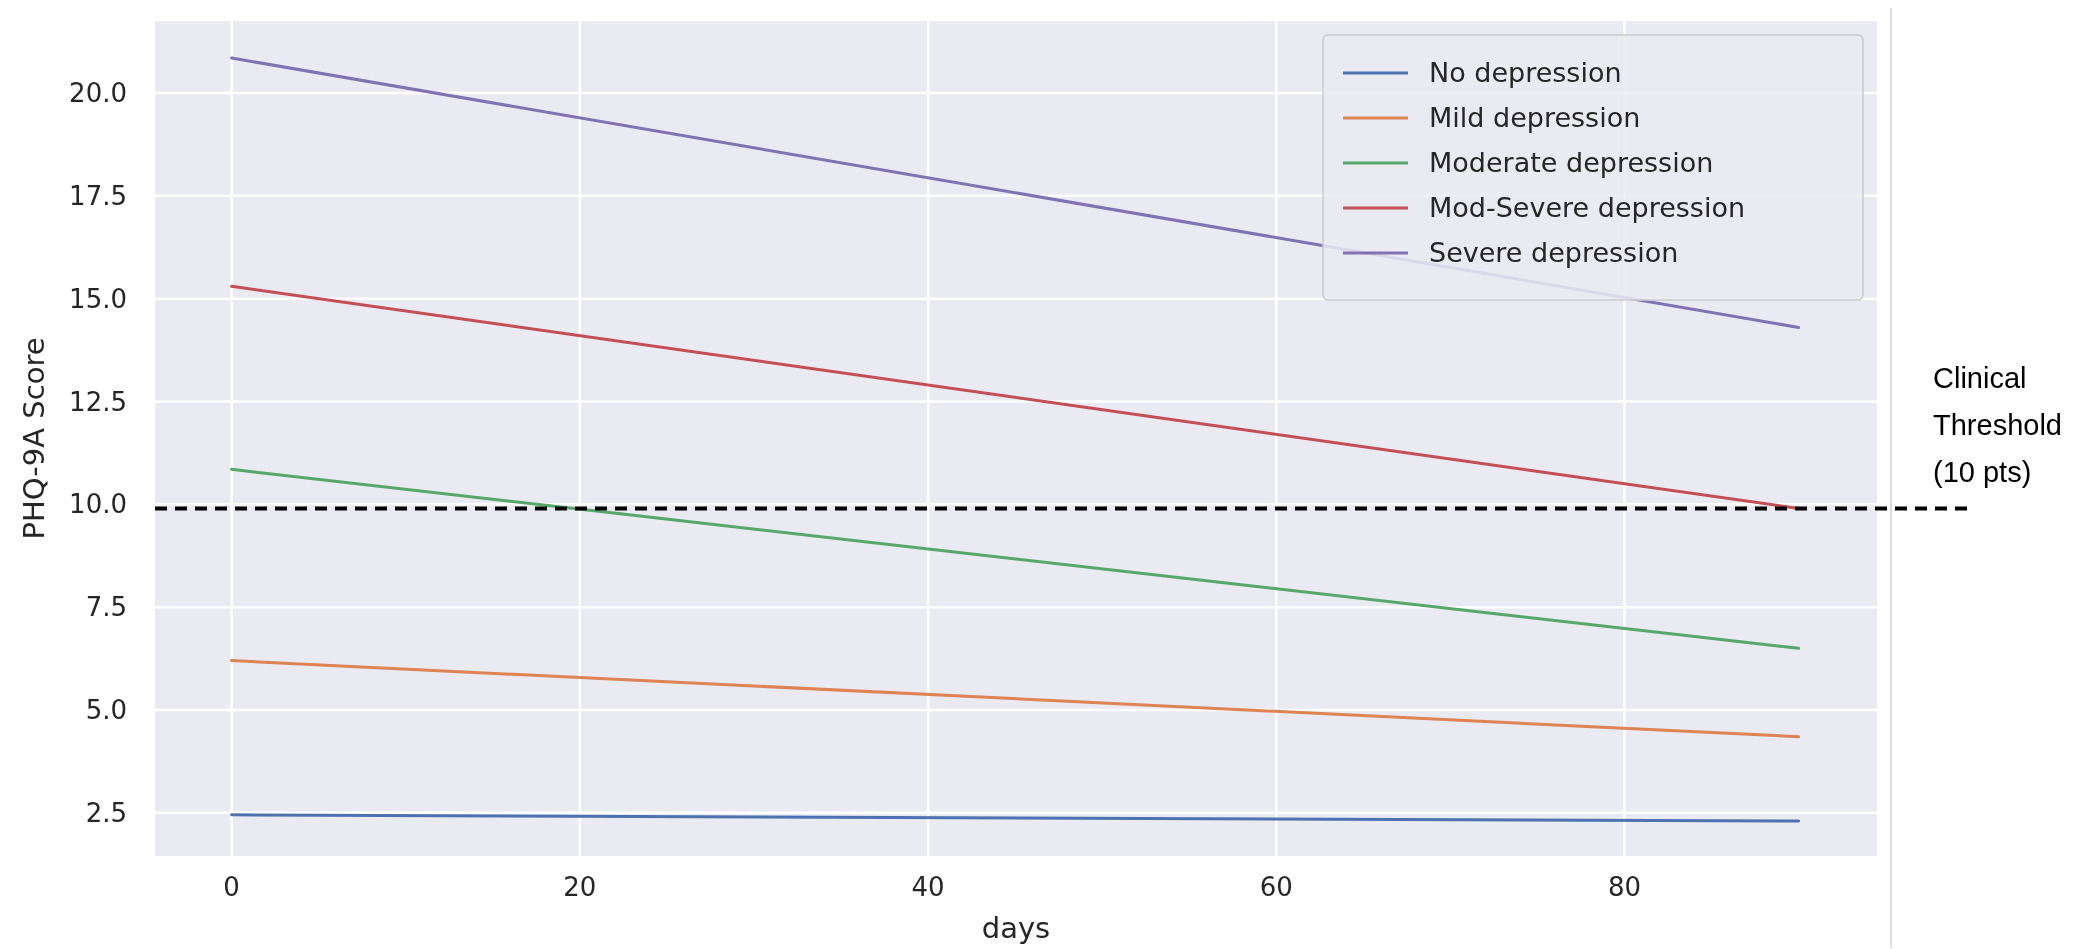 This screenshot has width=2093, height=949. Describe the element at coordinates (98, 401) in the screenshot. I see `y-tick-label: 12.5` at that location.